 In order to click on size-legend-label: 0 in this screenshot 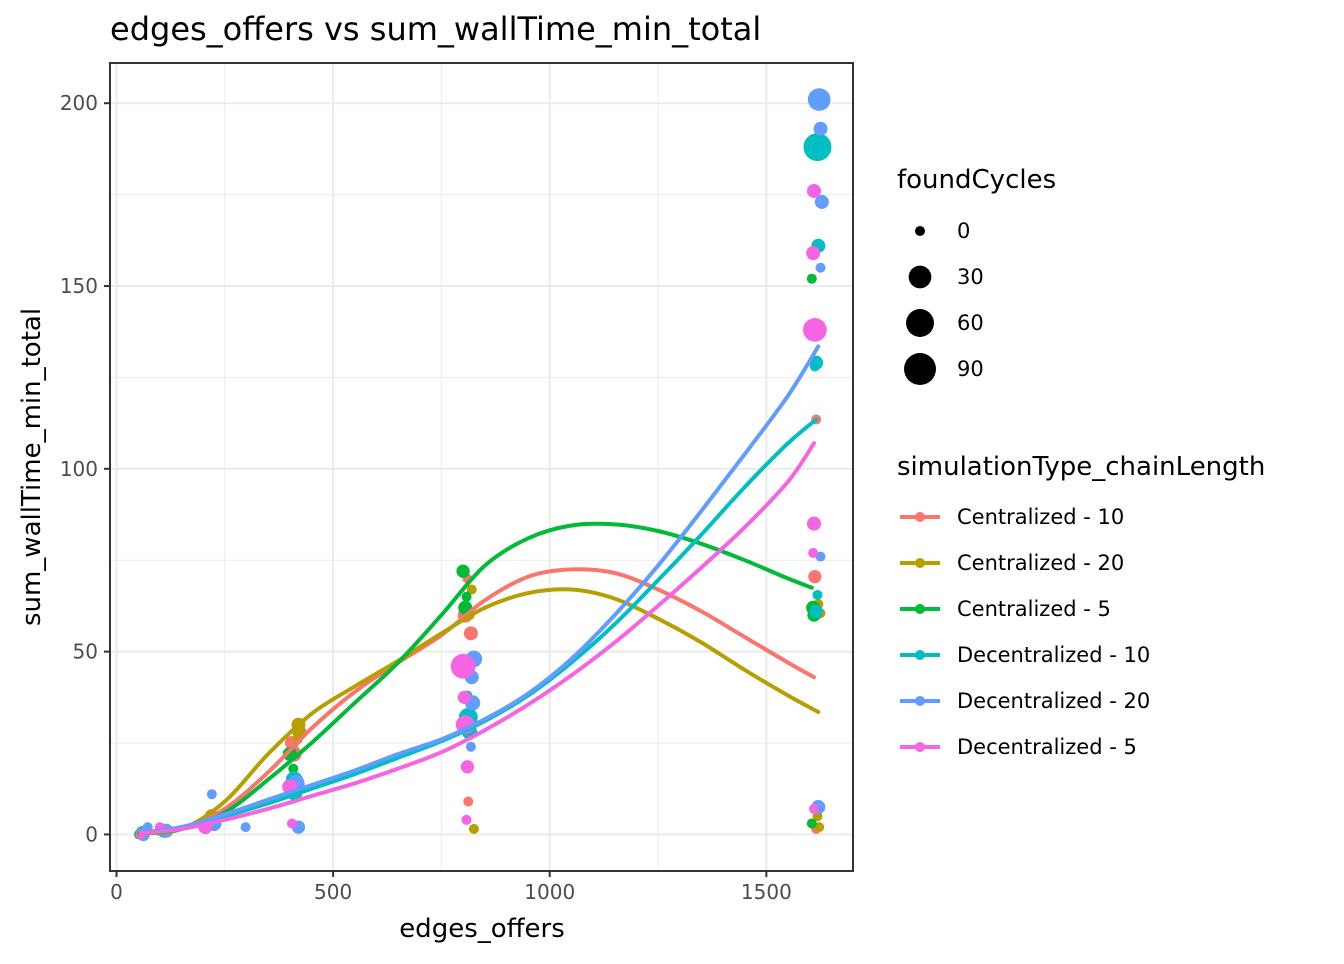, I will do `click(963, 231)`.